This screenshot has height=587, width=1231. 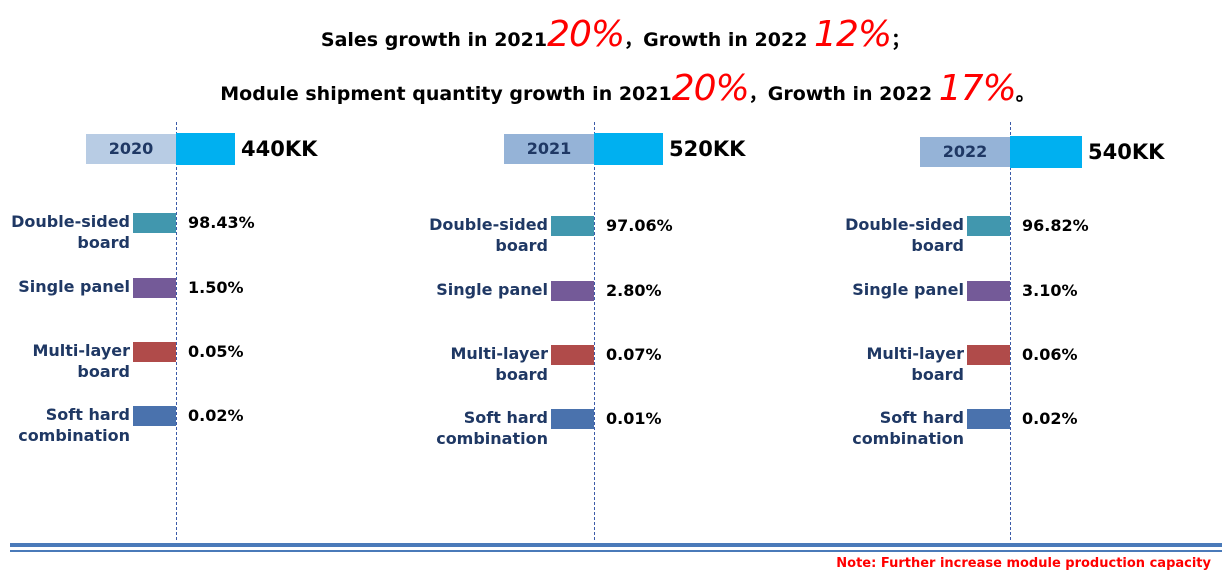 What do you see at coordinates (634, 354) in the screenshot?
I see `category-value: 0.07%` at bounding box center [634, 354].